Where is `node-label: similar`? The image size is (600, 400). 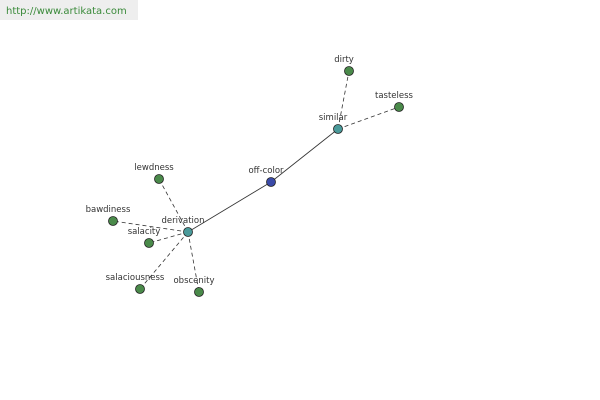 node-label: similar is located at coordinates (333, 118).